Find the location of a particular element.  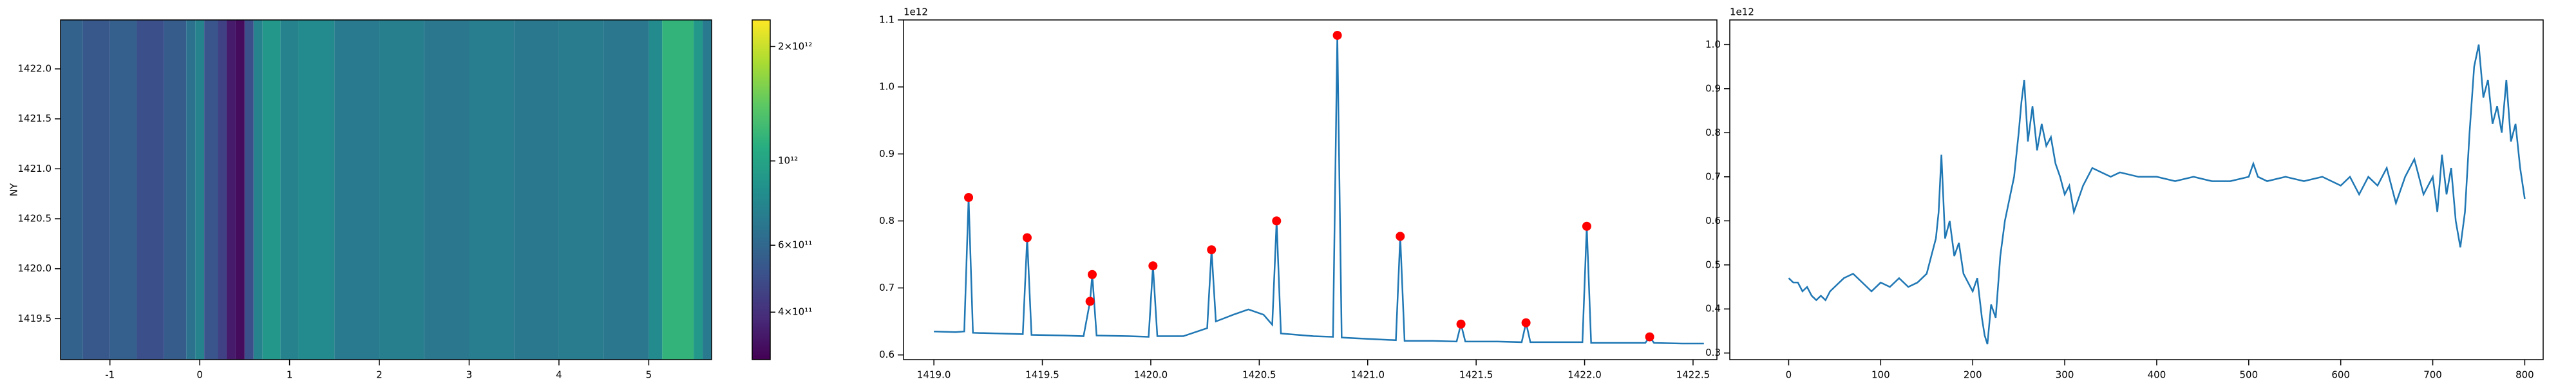

x-tick-label: 4 is located at coordinates (559, 375).